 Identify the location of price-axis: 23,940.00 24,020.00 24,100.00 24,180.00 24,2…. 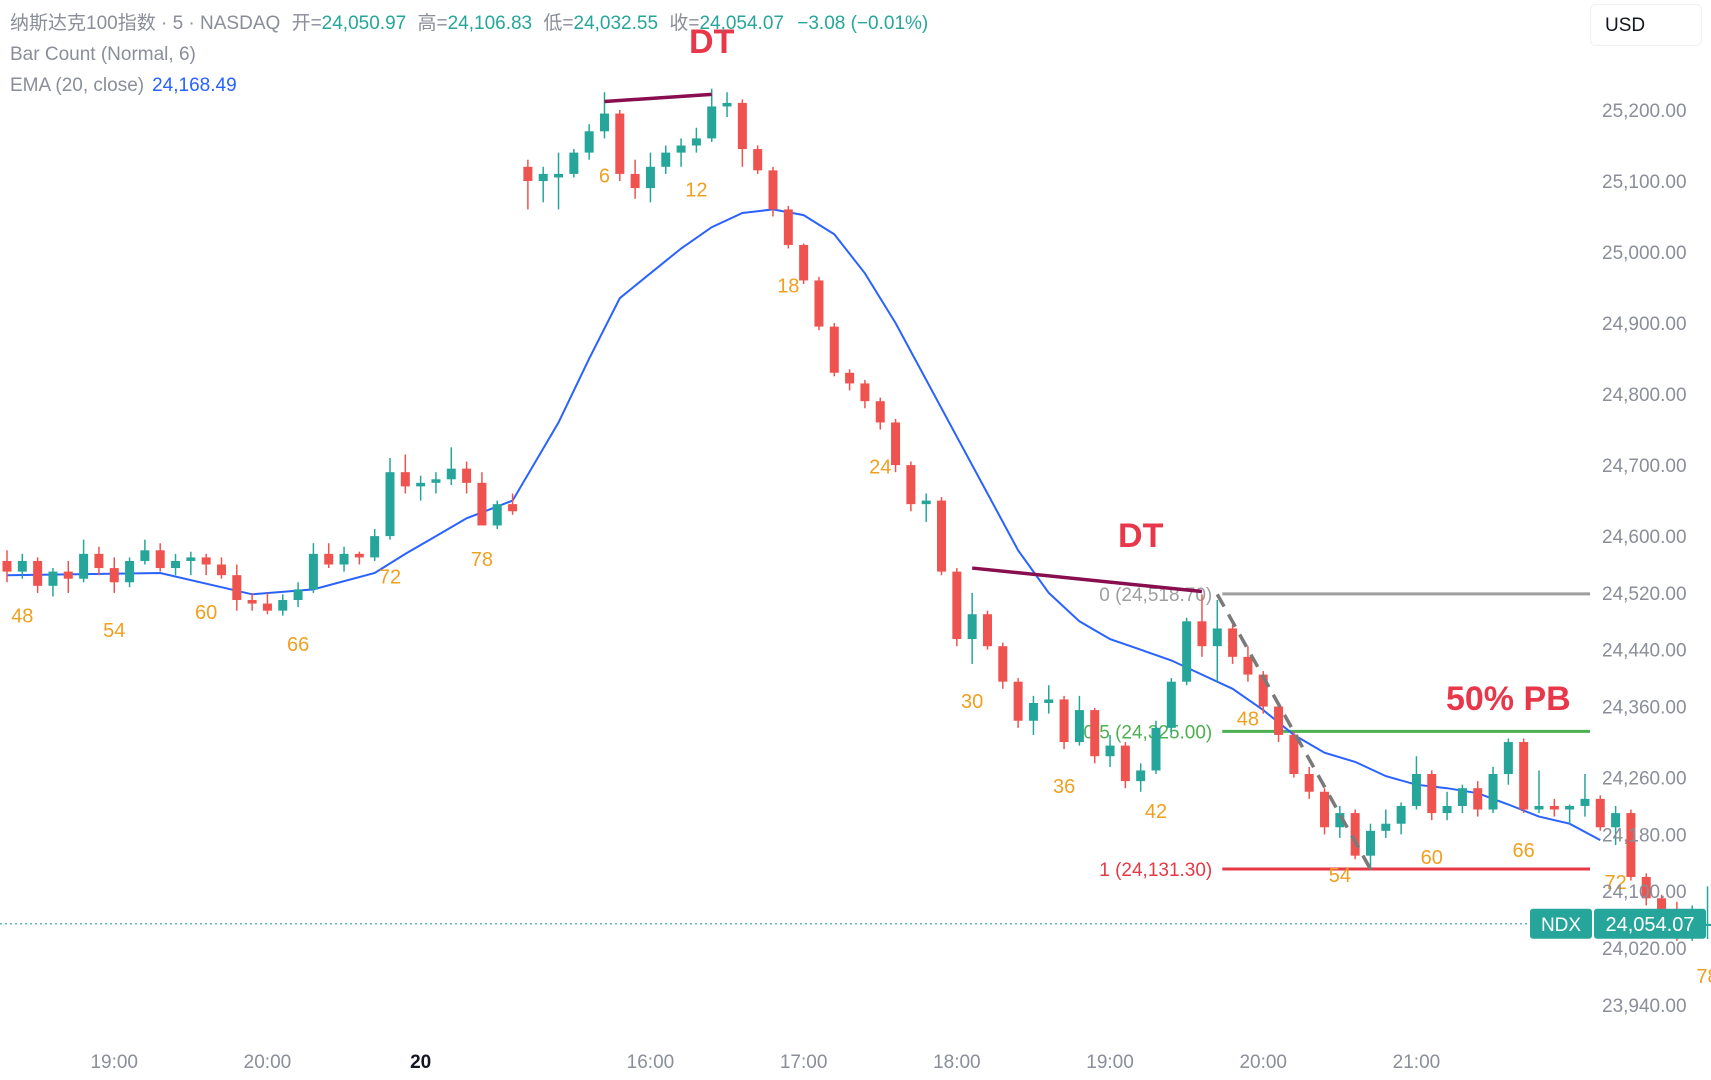
(1644, 559).